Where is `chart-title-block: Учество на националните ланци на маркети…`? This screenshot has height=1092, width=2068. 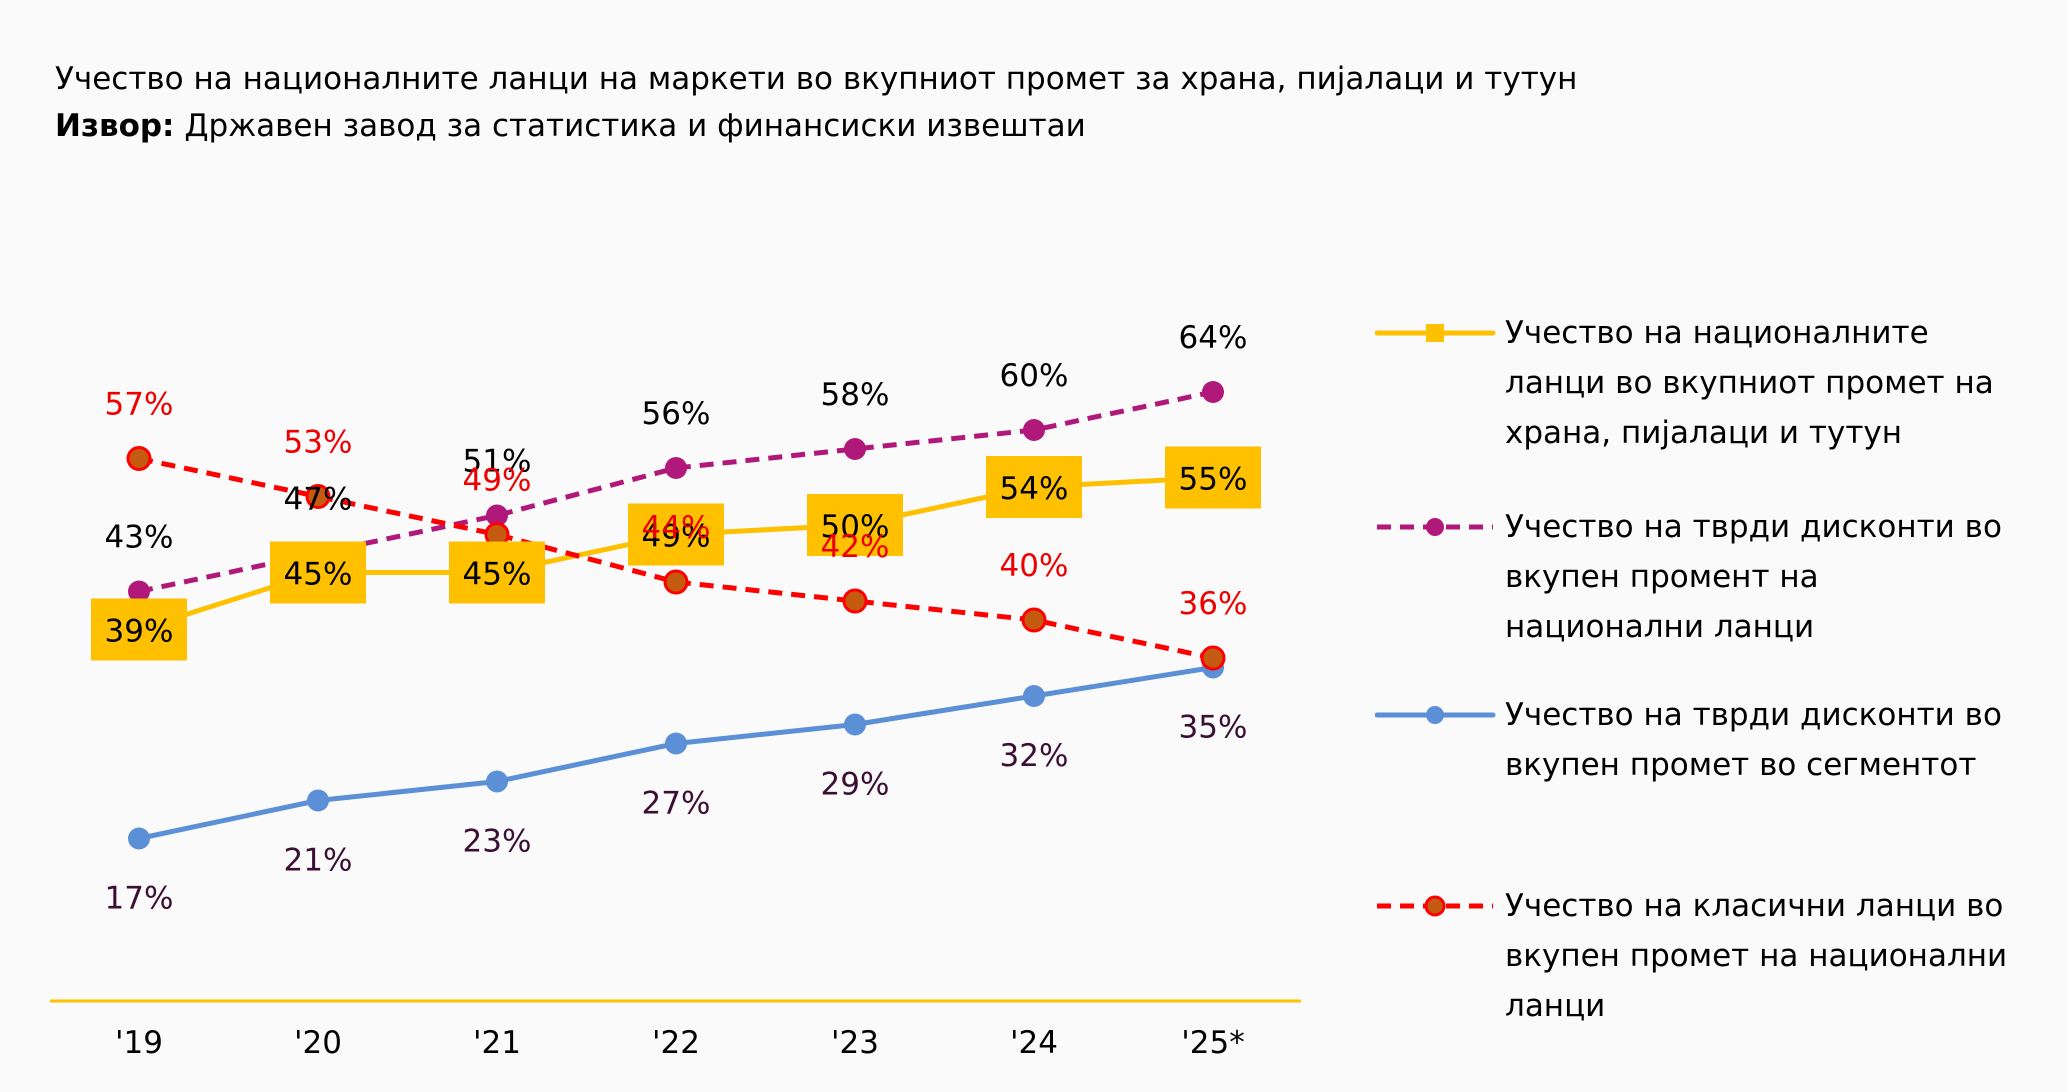
chart-title-block: Учество на националните ланци на маркети… is located at coordinates (816, 103).